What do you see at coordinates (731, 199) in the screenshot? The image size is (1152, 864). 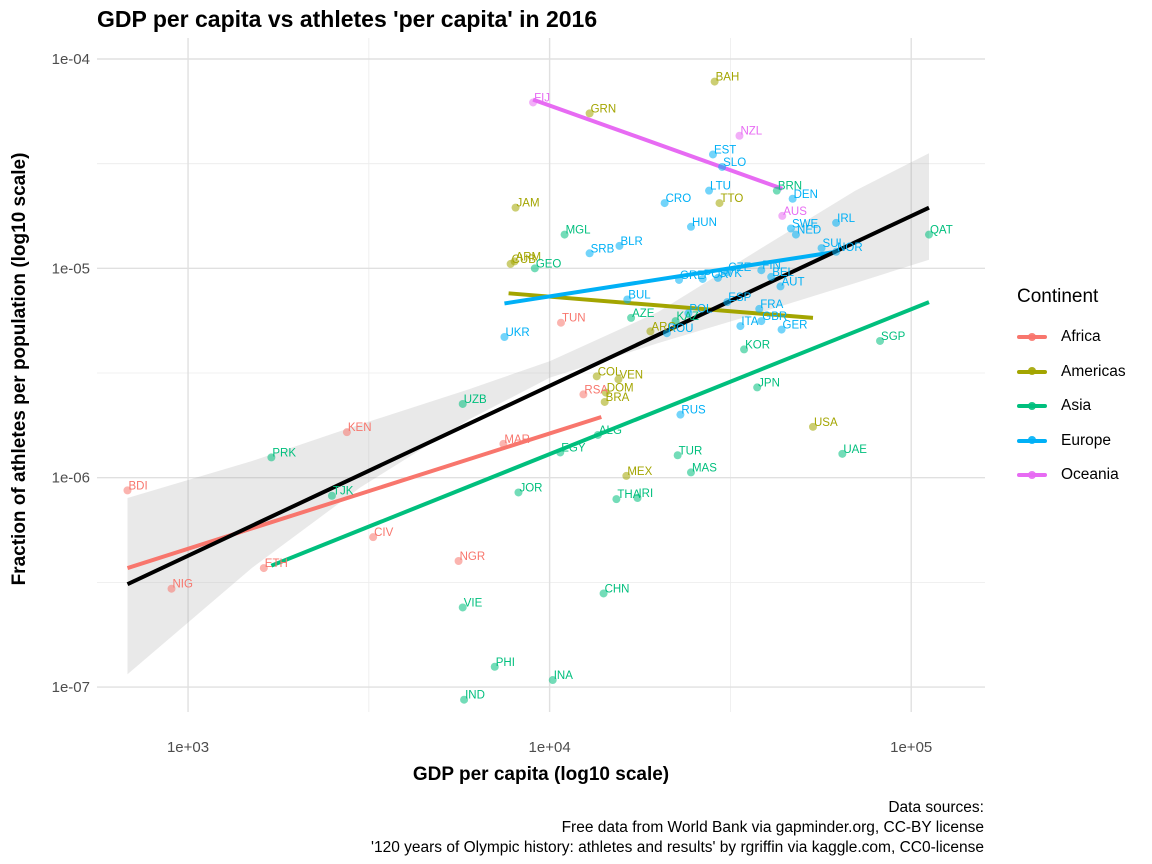 I see `point-label: TTO` at bounding box center [731, 199].